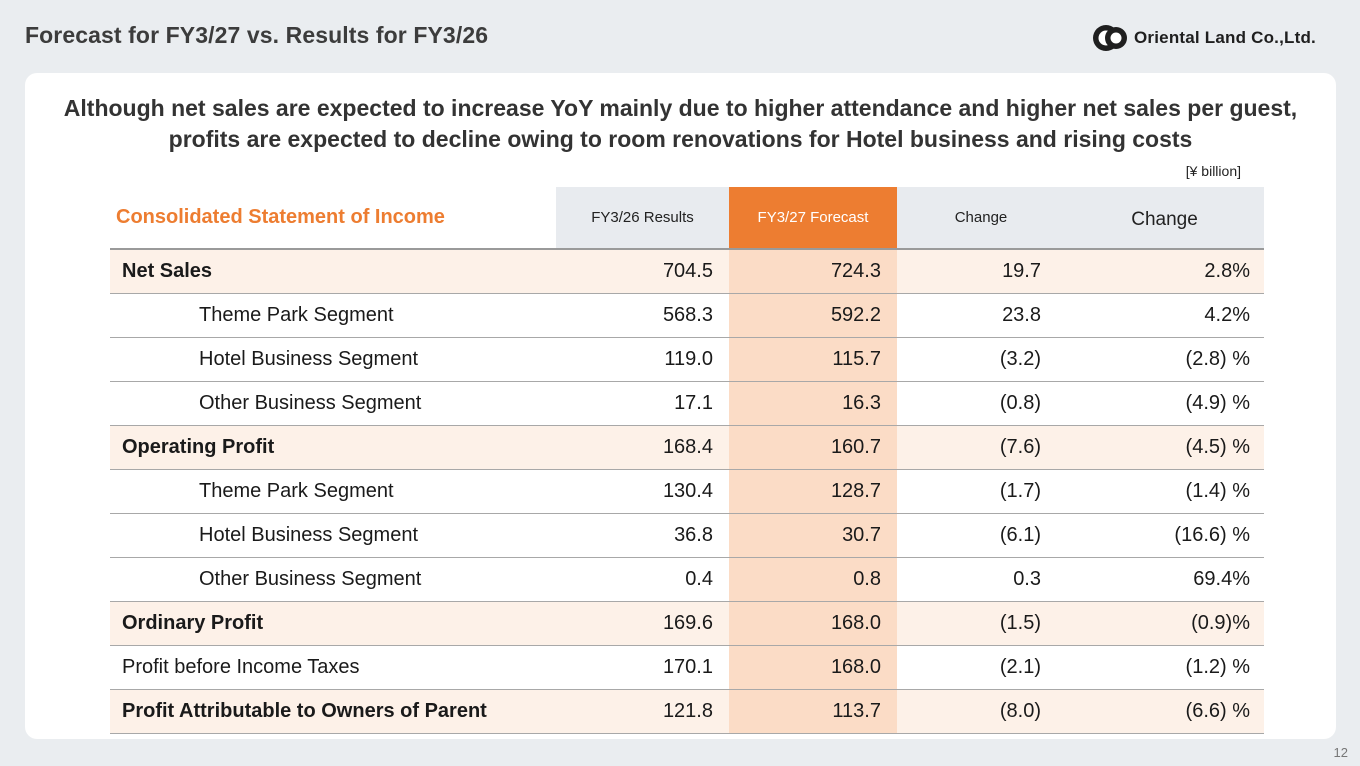 The image size is (1360, 766). What do you see at coordinates (642, 667) in the screenshot?
I see `results-value: 170.1` at bounding box center [642, 667].